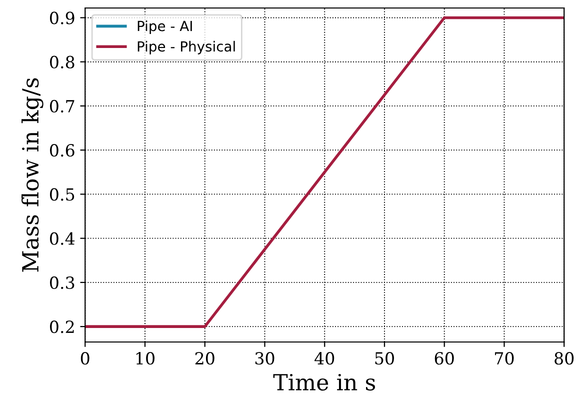 The image size is (587, 400). What do you see at coordinates (33, 175) in the screenshot?
I see `y-axis-title: Mass flow in kg/s` at bounding box center [33, 175].